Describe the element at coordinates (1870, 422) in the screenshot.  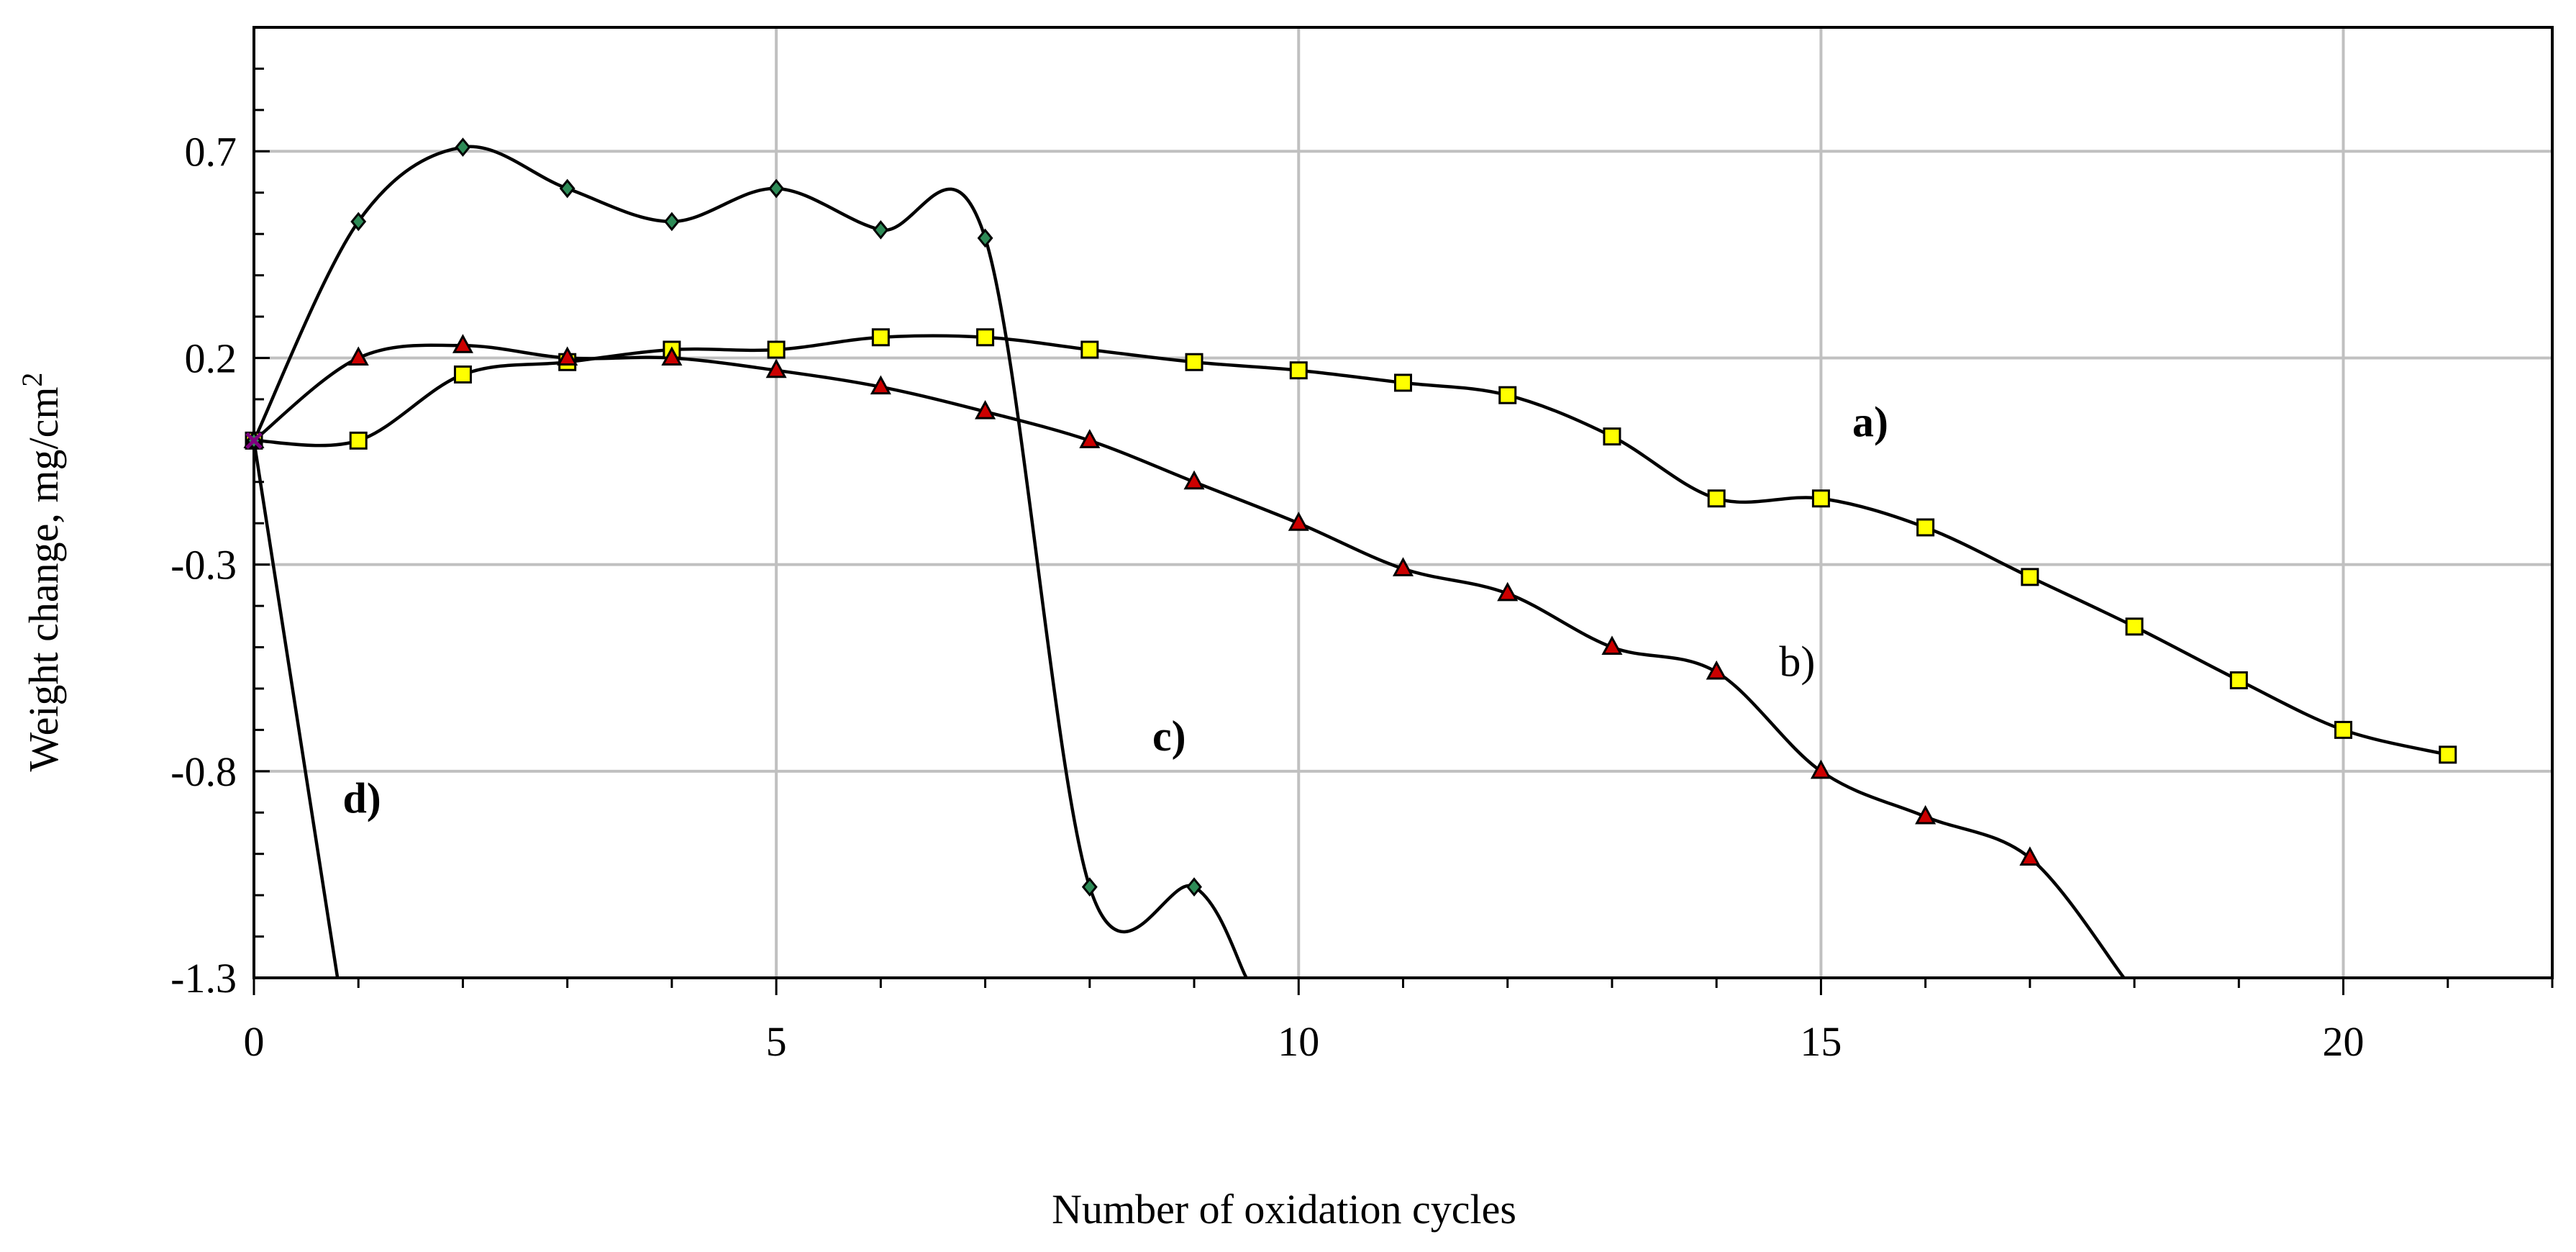
I see `series-a-label: a)` at that location.